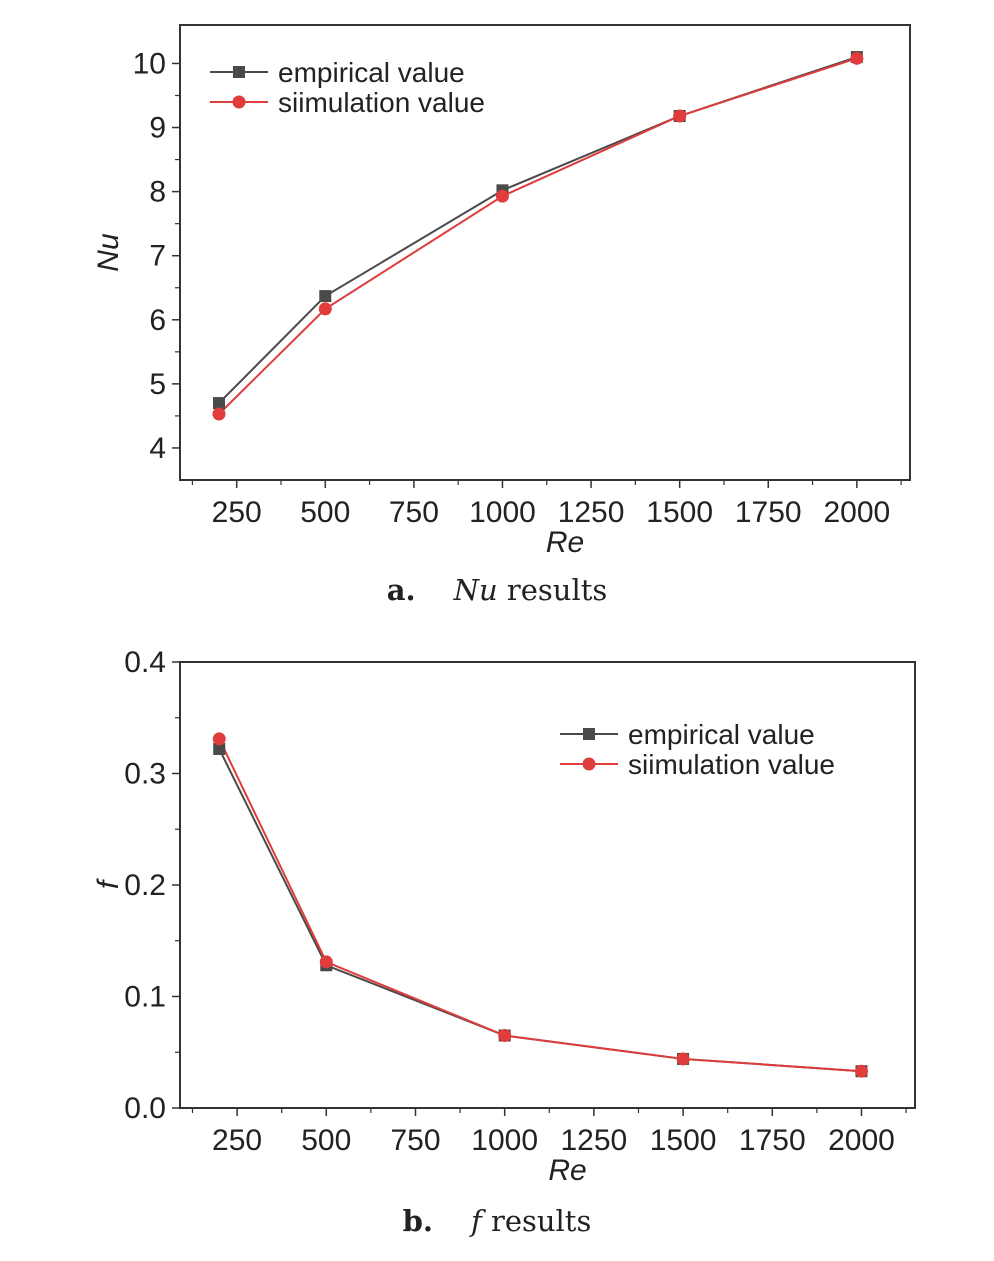 This screenshot has width=994, height=1261. What do you see at coordinates (861, 1140) in the screenshot?
I see `f-x-tick-label: 2000` at bounding box center [861, 1140].